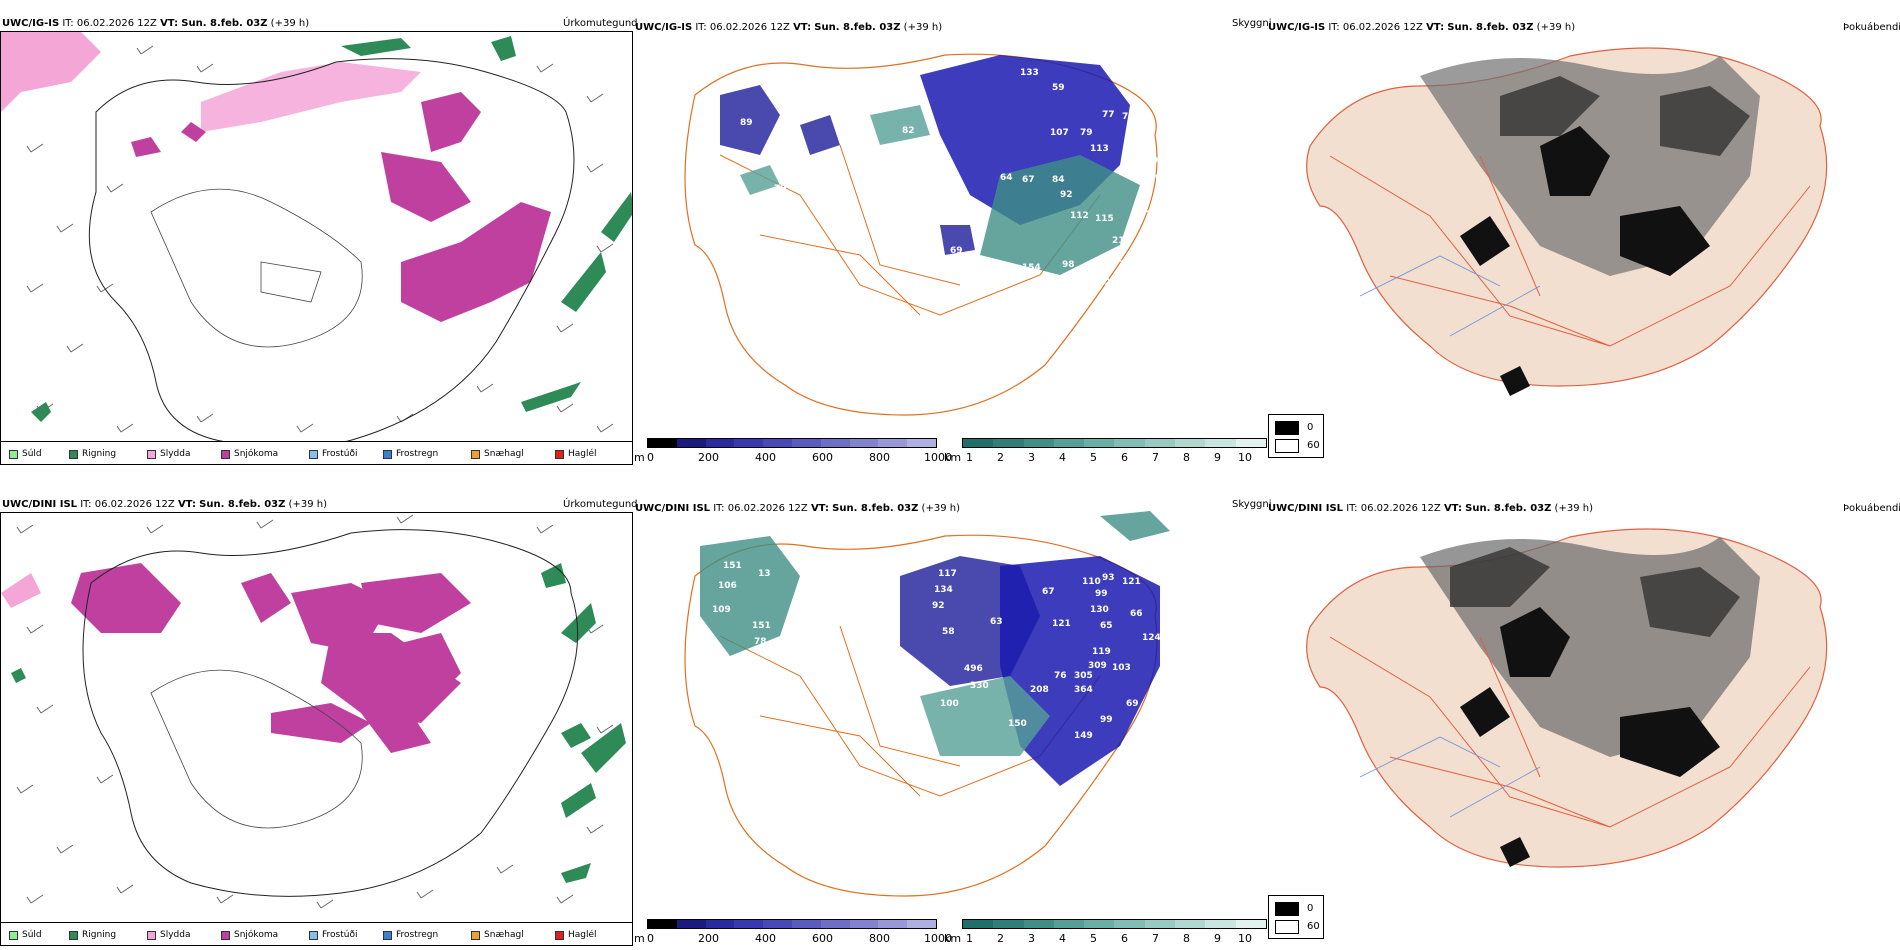 Image resolution: width=1900 pixels, height=950 pixels. What do you see at coordinates (1031, 938) in the screenshot?
I see `colorbar-tick: 3` at bounding box center [1031, 938].